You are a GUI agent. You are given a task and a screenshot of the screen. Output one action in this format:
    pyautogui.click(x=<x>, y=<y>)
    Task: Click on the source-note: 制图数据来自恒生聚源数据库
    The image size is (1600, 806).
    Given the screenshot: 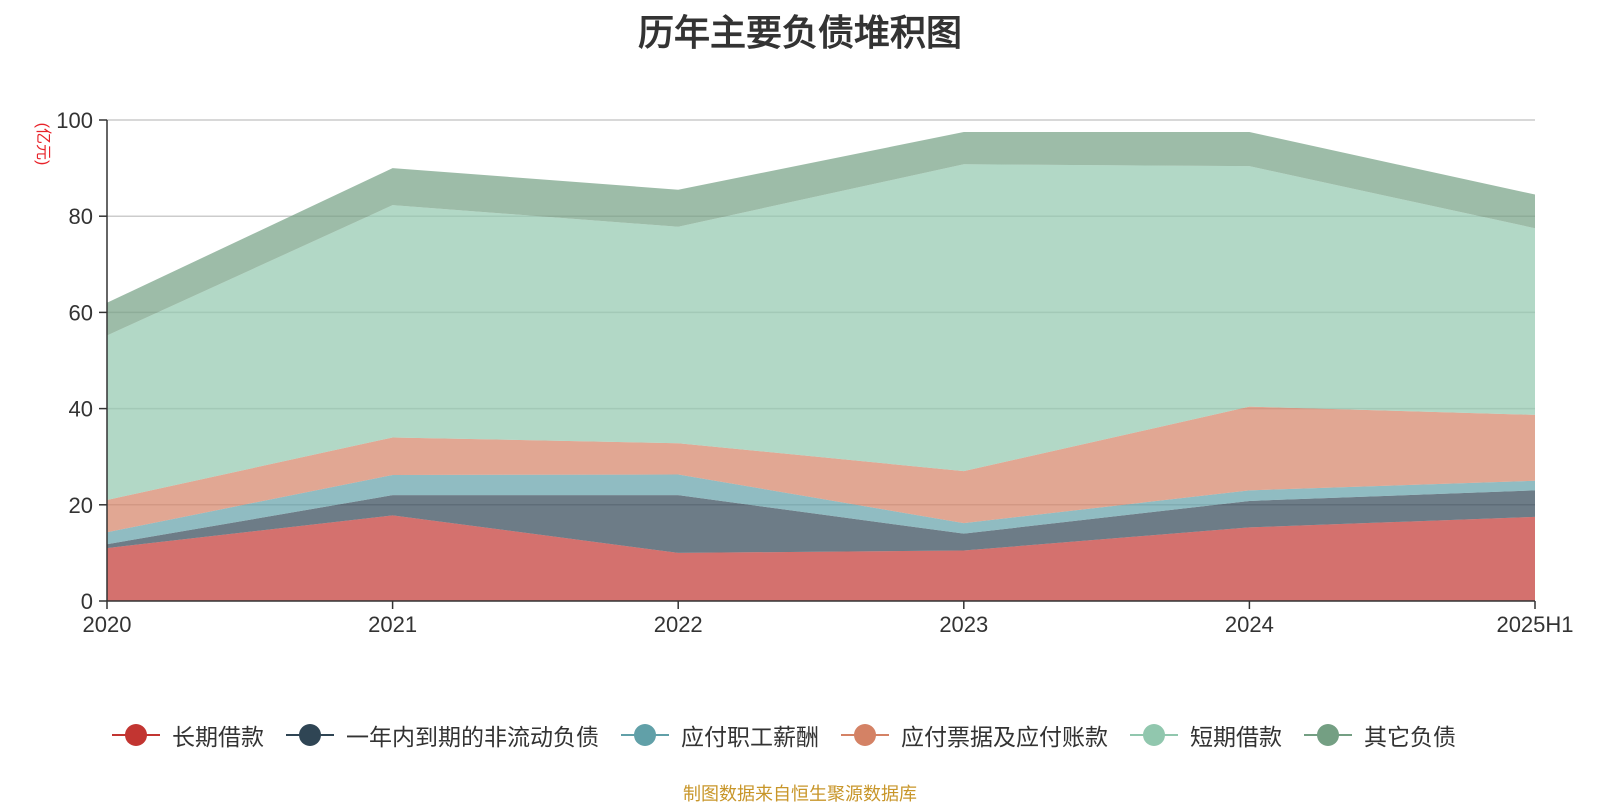 What is the action you would take?
    pyautogui.click(x=800, y=794)
    